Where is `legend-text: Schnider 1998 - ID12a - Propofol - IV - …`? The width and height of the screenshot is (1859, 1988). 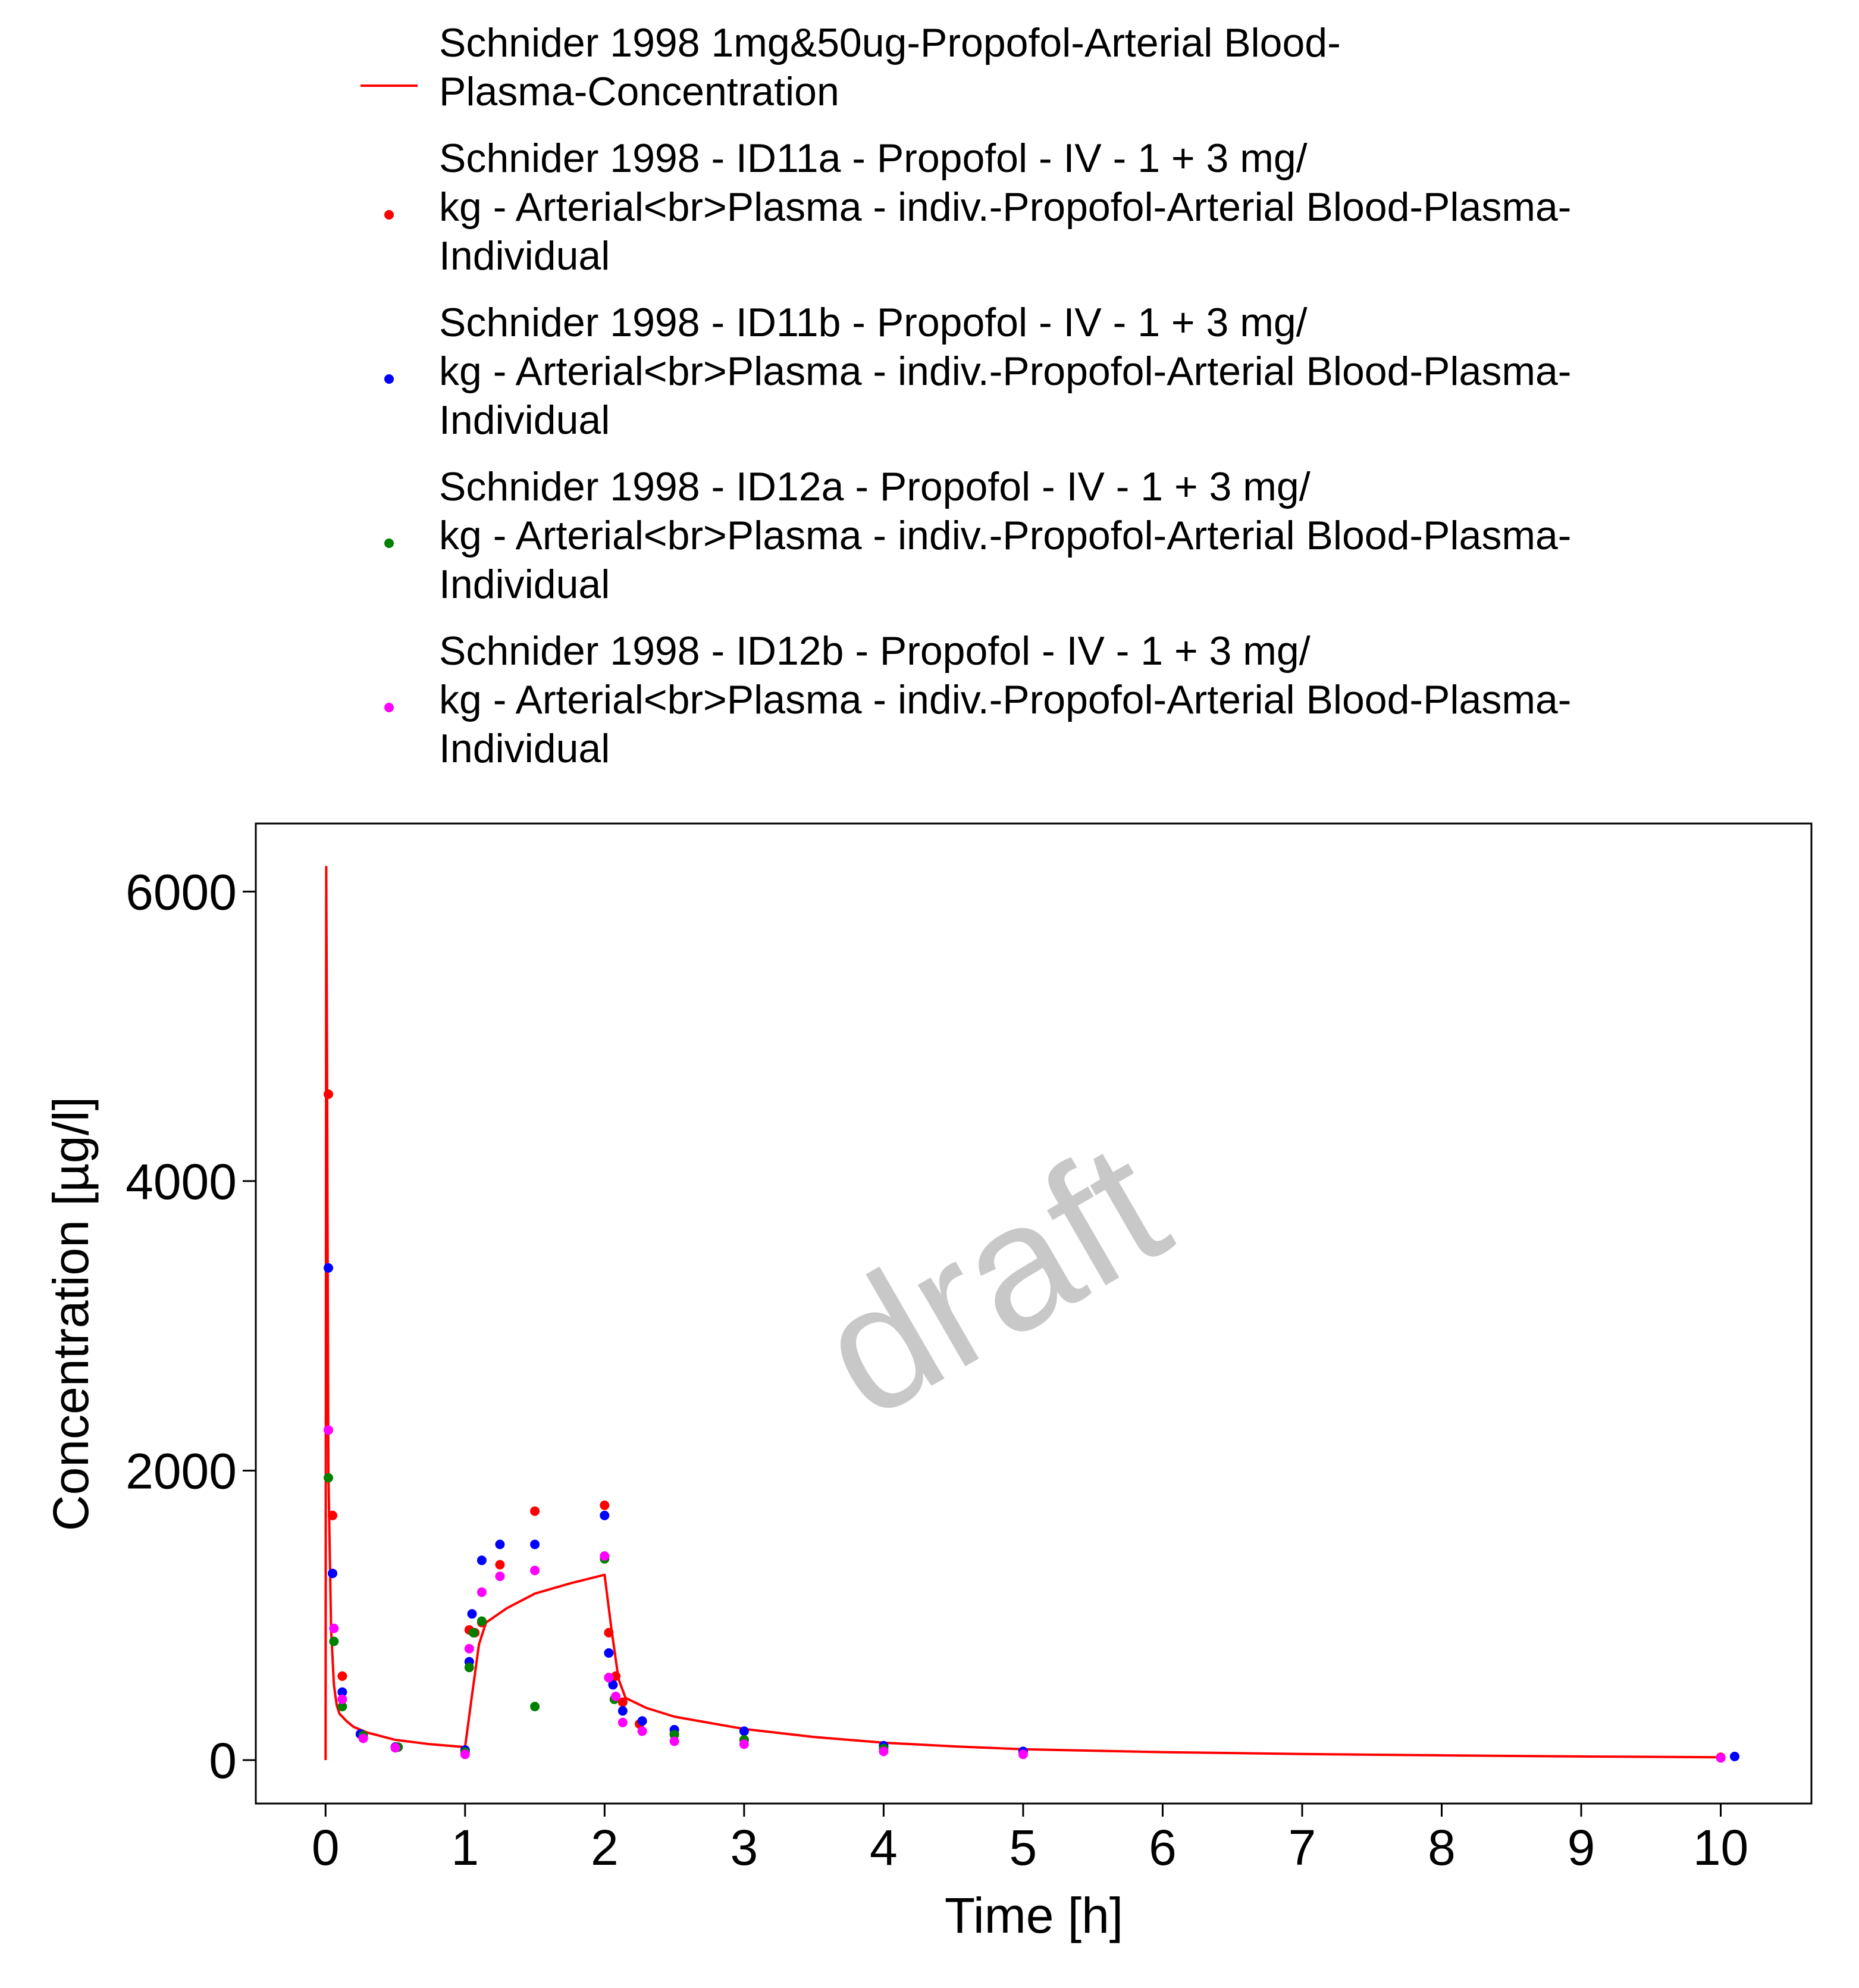
legend-text: Schnider 1998 - ID12a - Propofol - IV - … is located at coordinates (875, 486).